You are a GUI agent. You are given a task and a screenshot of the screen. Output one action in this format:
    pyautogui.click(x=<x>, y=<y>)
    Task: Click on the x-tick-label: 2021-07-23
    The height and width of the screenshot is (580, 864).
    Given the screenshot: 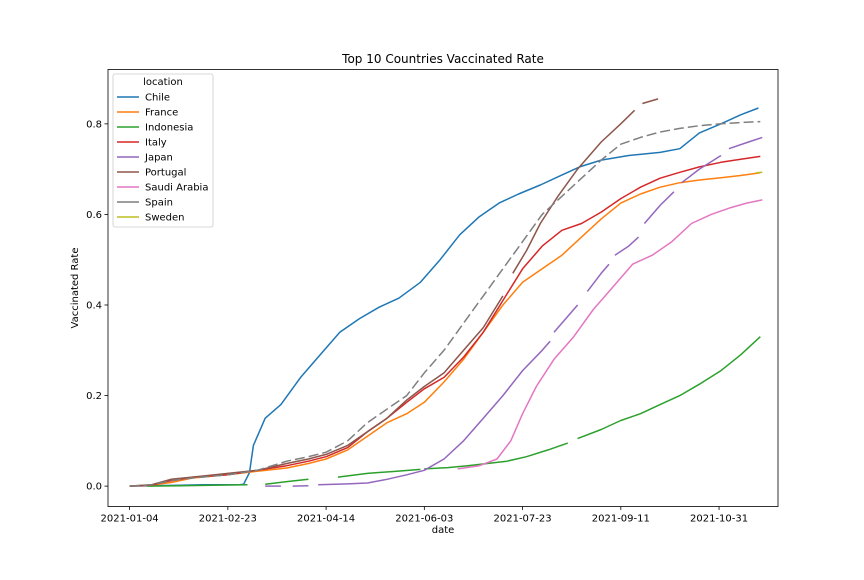 What is the action you would take?
    pyautogui.click(x=523, y=519)
    